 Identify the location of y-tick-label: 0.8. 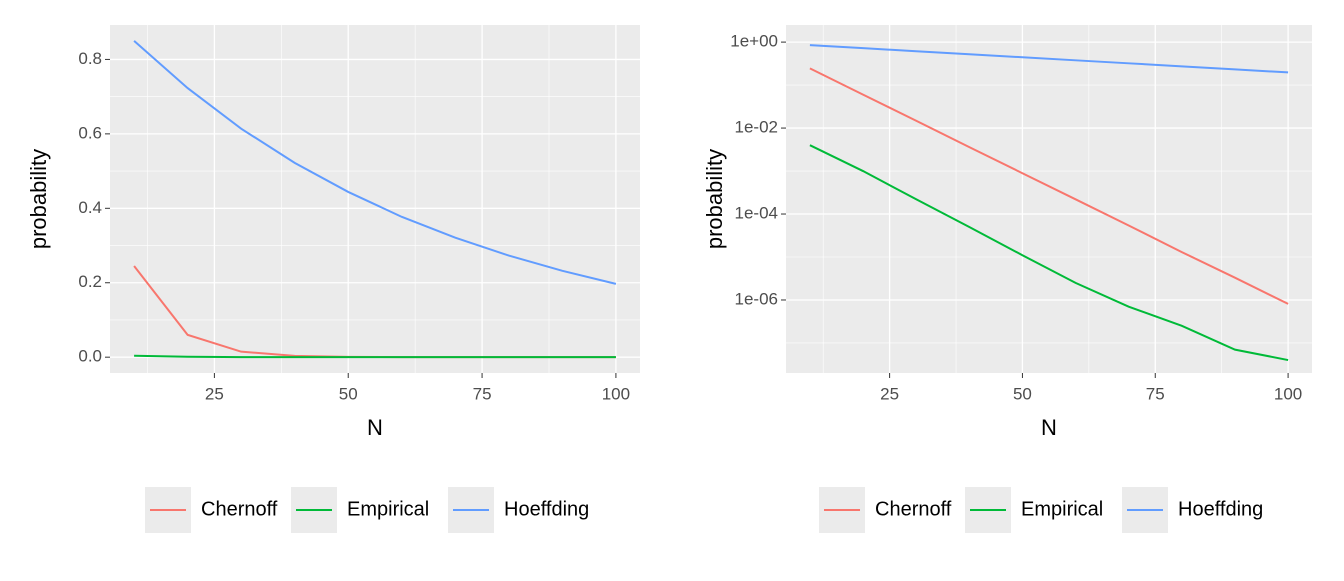
(90, 58).